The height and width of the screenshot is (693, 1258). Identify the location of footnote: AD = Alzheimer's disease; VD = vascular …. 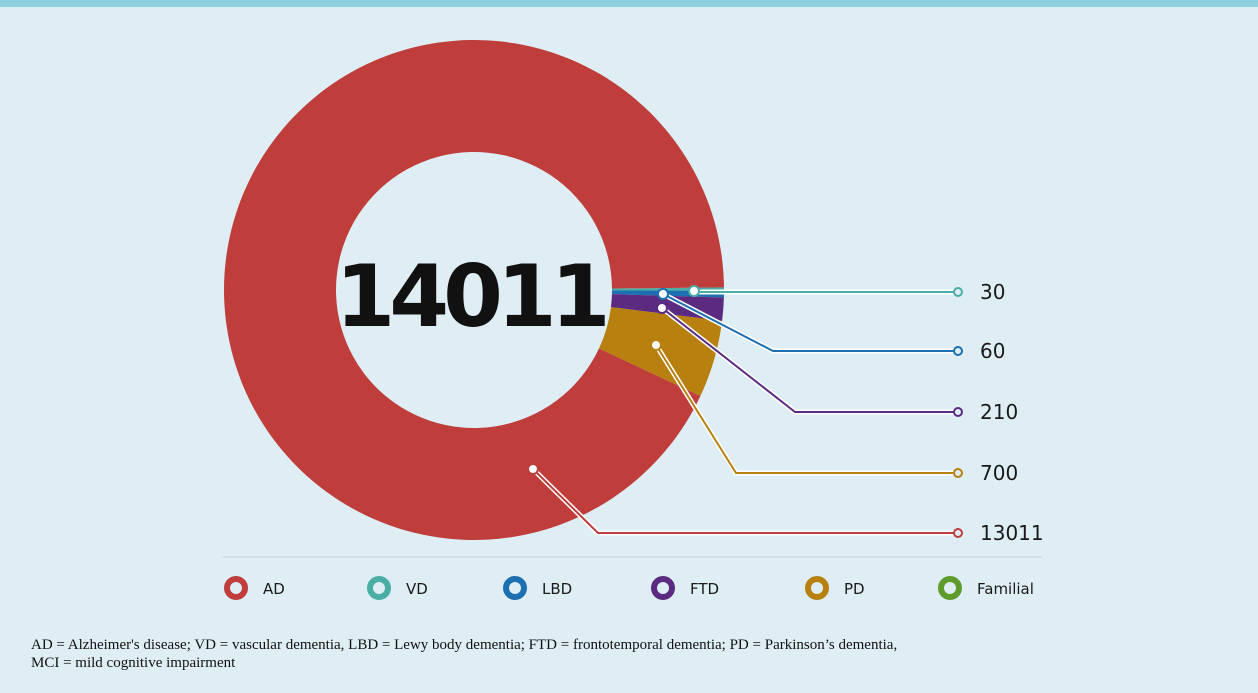
(631, 654).